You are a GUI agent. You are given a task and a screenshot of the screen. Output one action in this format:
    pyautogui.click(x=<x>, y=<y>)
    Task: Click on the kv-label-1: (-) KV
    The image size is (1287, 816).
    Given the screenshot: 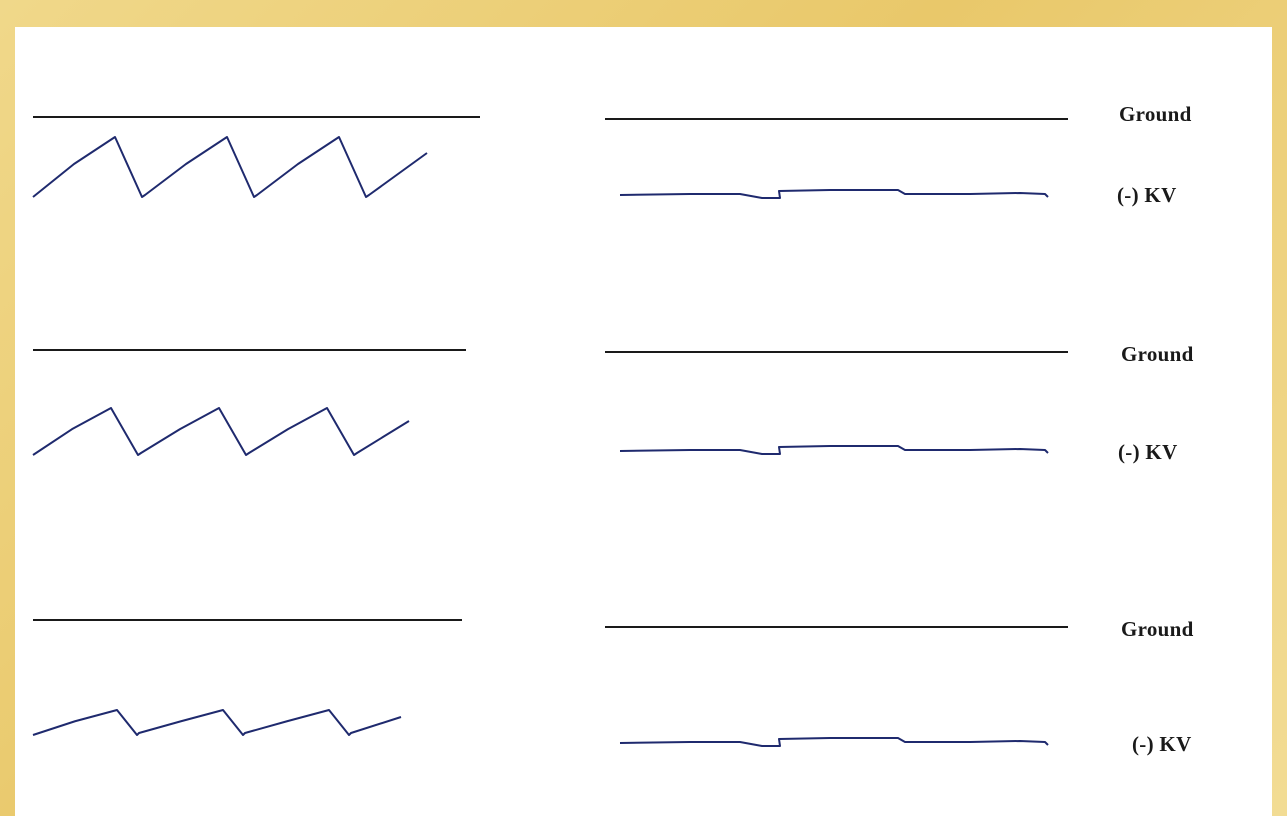 What is the action you would take?
    pyautogui.click(x=1147, y=195)
    